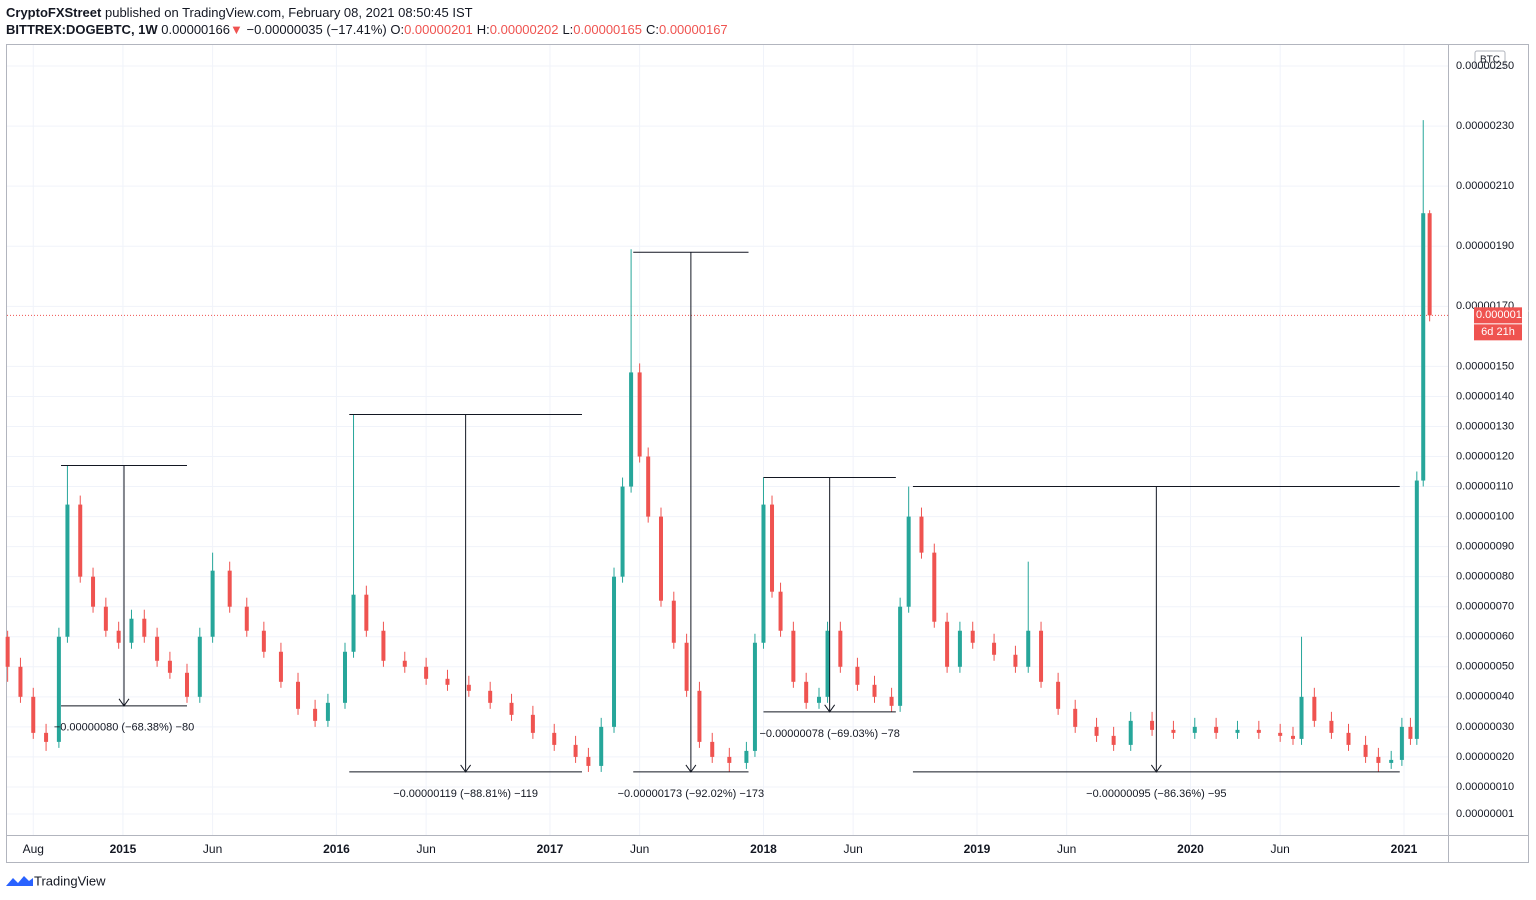  Describe the element at coordinates (1498, 332) in the screenshot. I see `countdown-tag` at that location.